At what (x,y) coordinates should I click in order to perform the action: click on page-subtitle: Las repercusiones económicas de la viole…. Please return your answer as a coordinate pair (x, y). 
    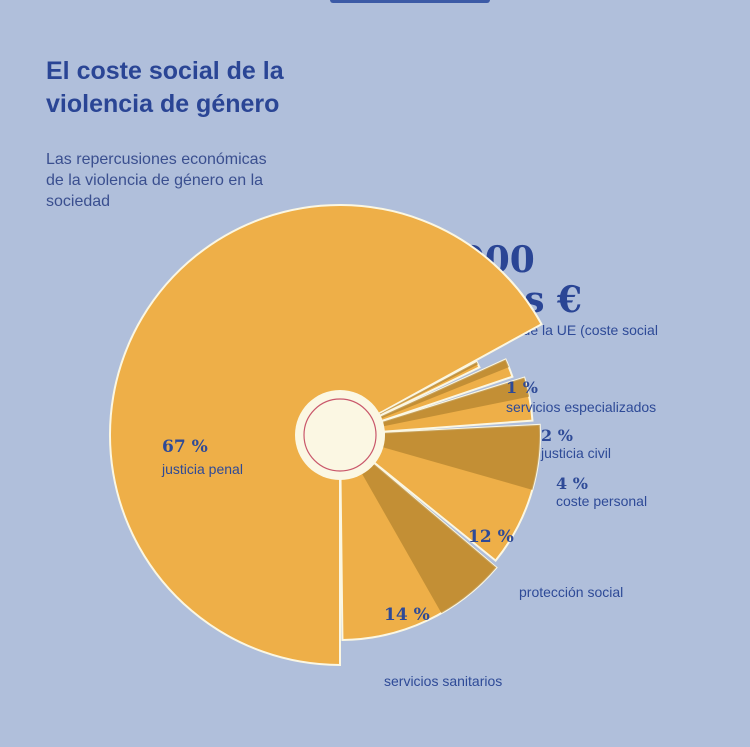
    Looking at the image, I should click on (156, 180).